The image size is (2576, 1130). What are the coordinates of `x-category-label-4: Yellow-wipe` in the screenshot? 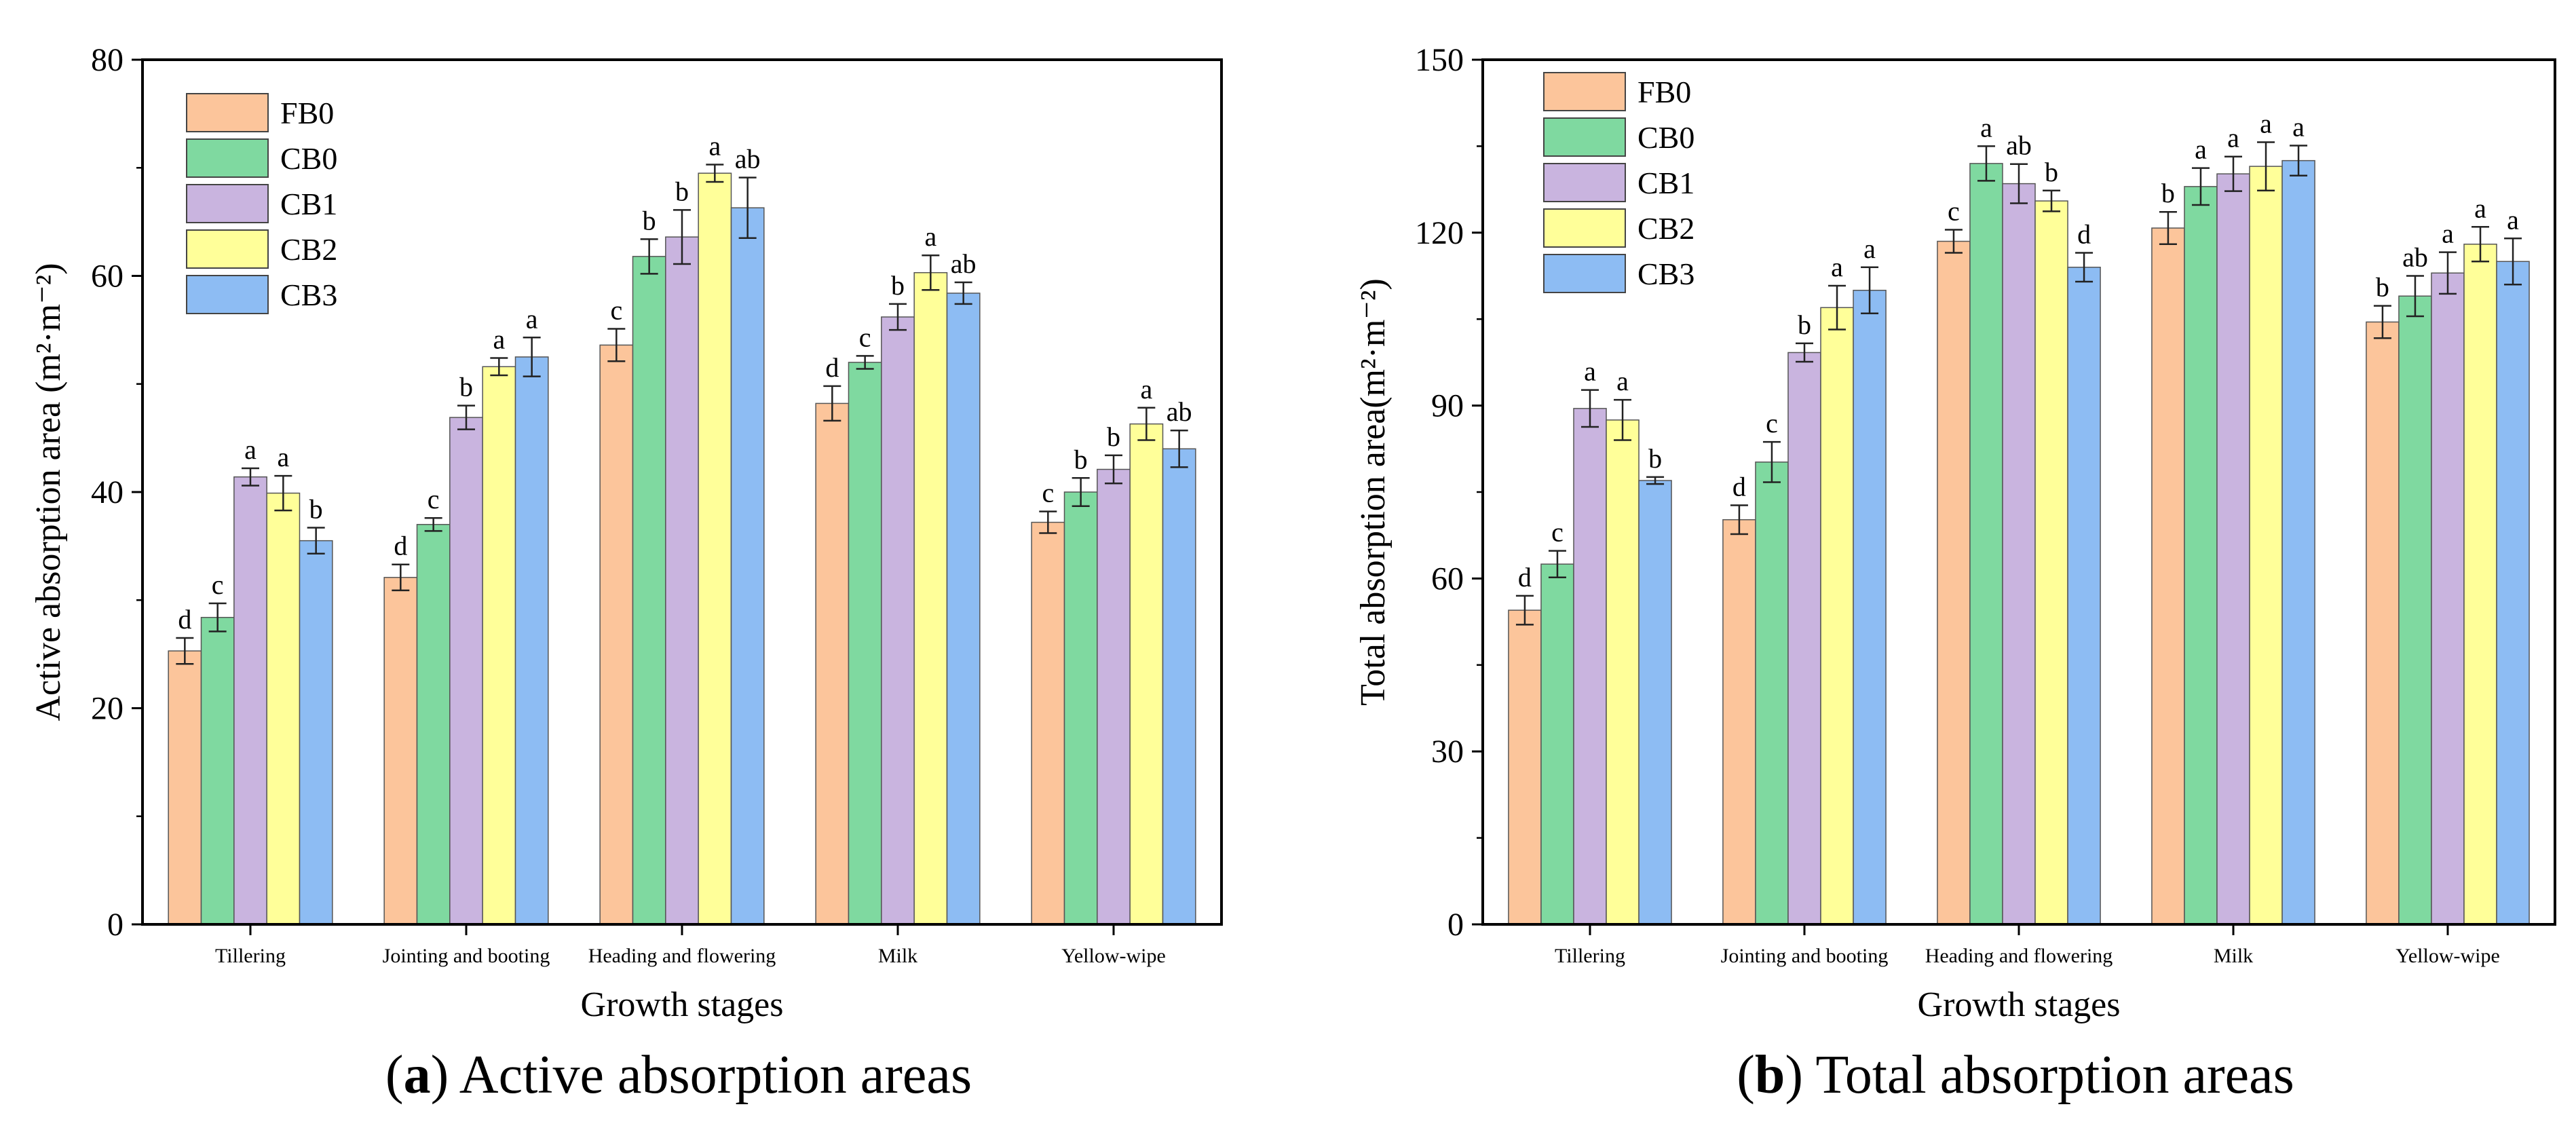 It's located at (1113, 956).